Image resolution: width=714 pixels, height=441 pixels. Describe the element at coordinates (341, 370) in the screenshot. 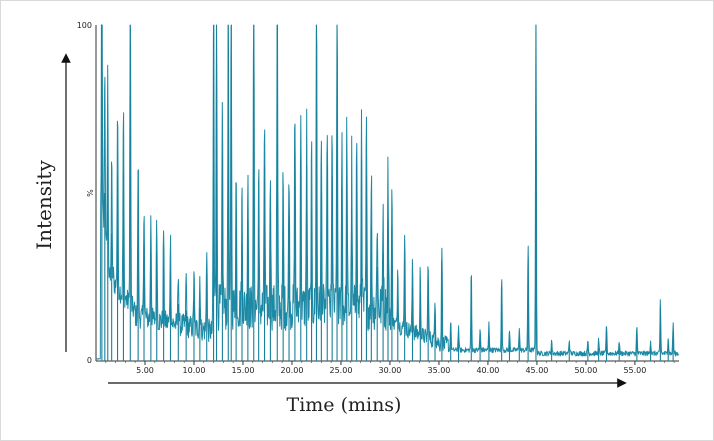

I see `x-tick-label: 25.00` at that location.